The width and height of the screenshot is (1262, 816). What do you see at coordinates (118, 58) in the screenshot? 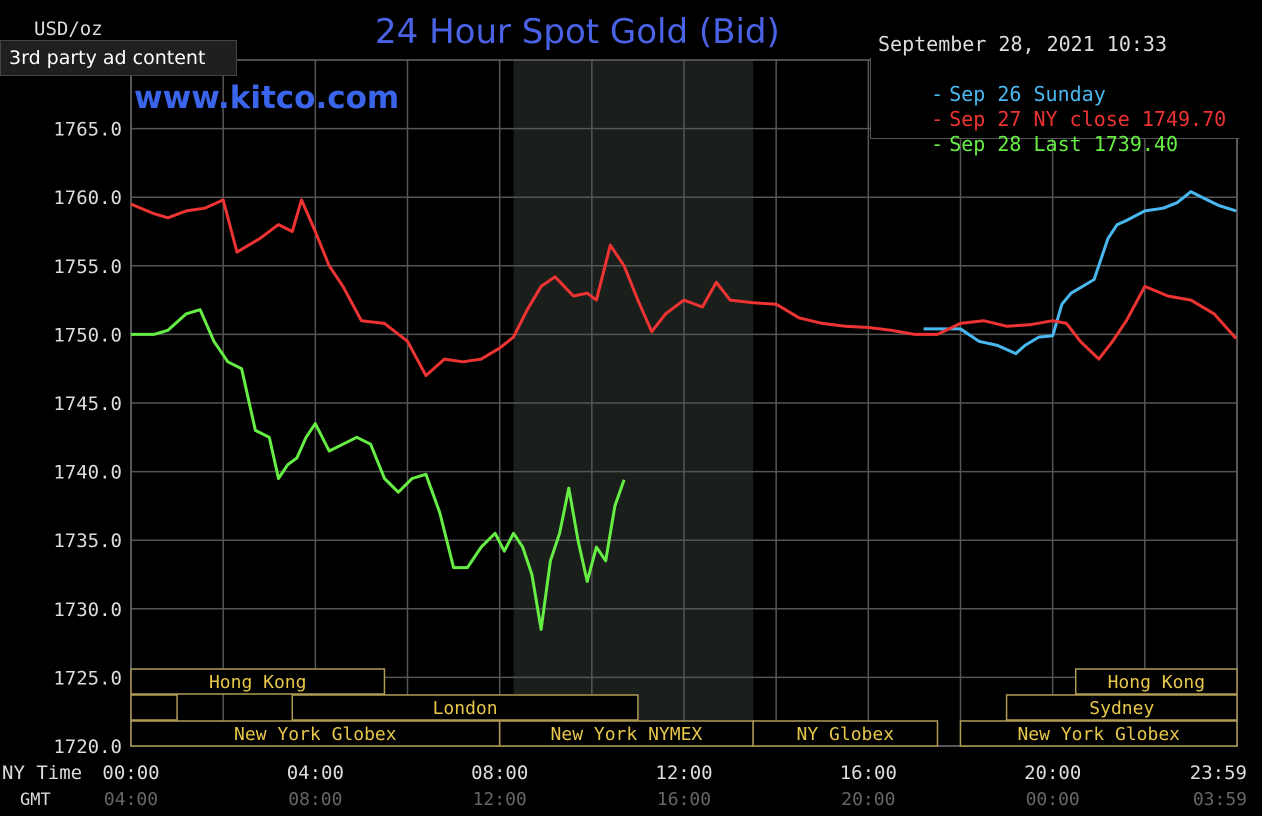
I see `ad-content-label: 3rd party ad content` at bounding box center [118, 58].